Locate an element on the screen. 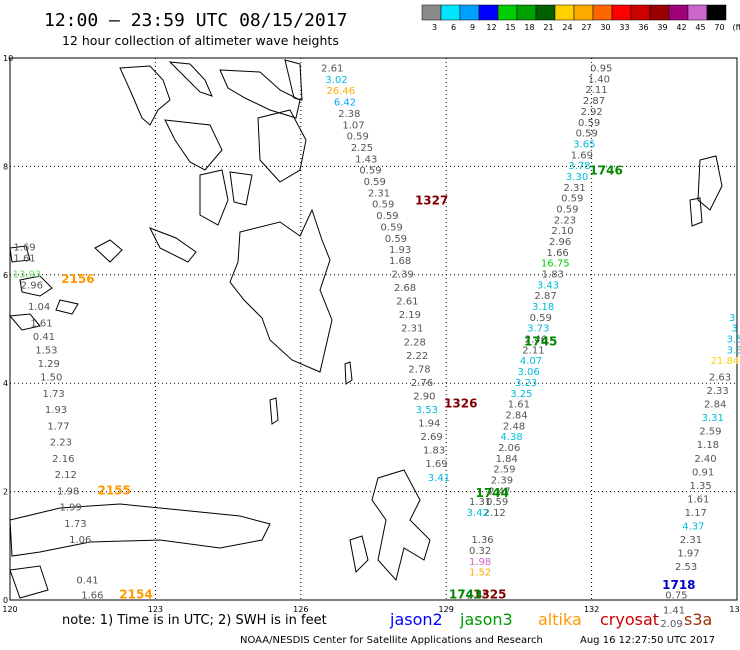  colorbar-label: 42 is located at coordinates (681, 27).